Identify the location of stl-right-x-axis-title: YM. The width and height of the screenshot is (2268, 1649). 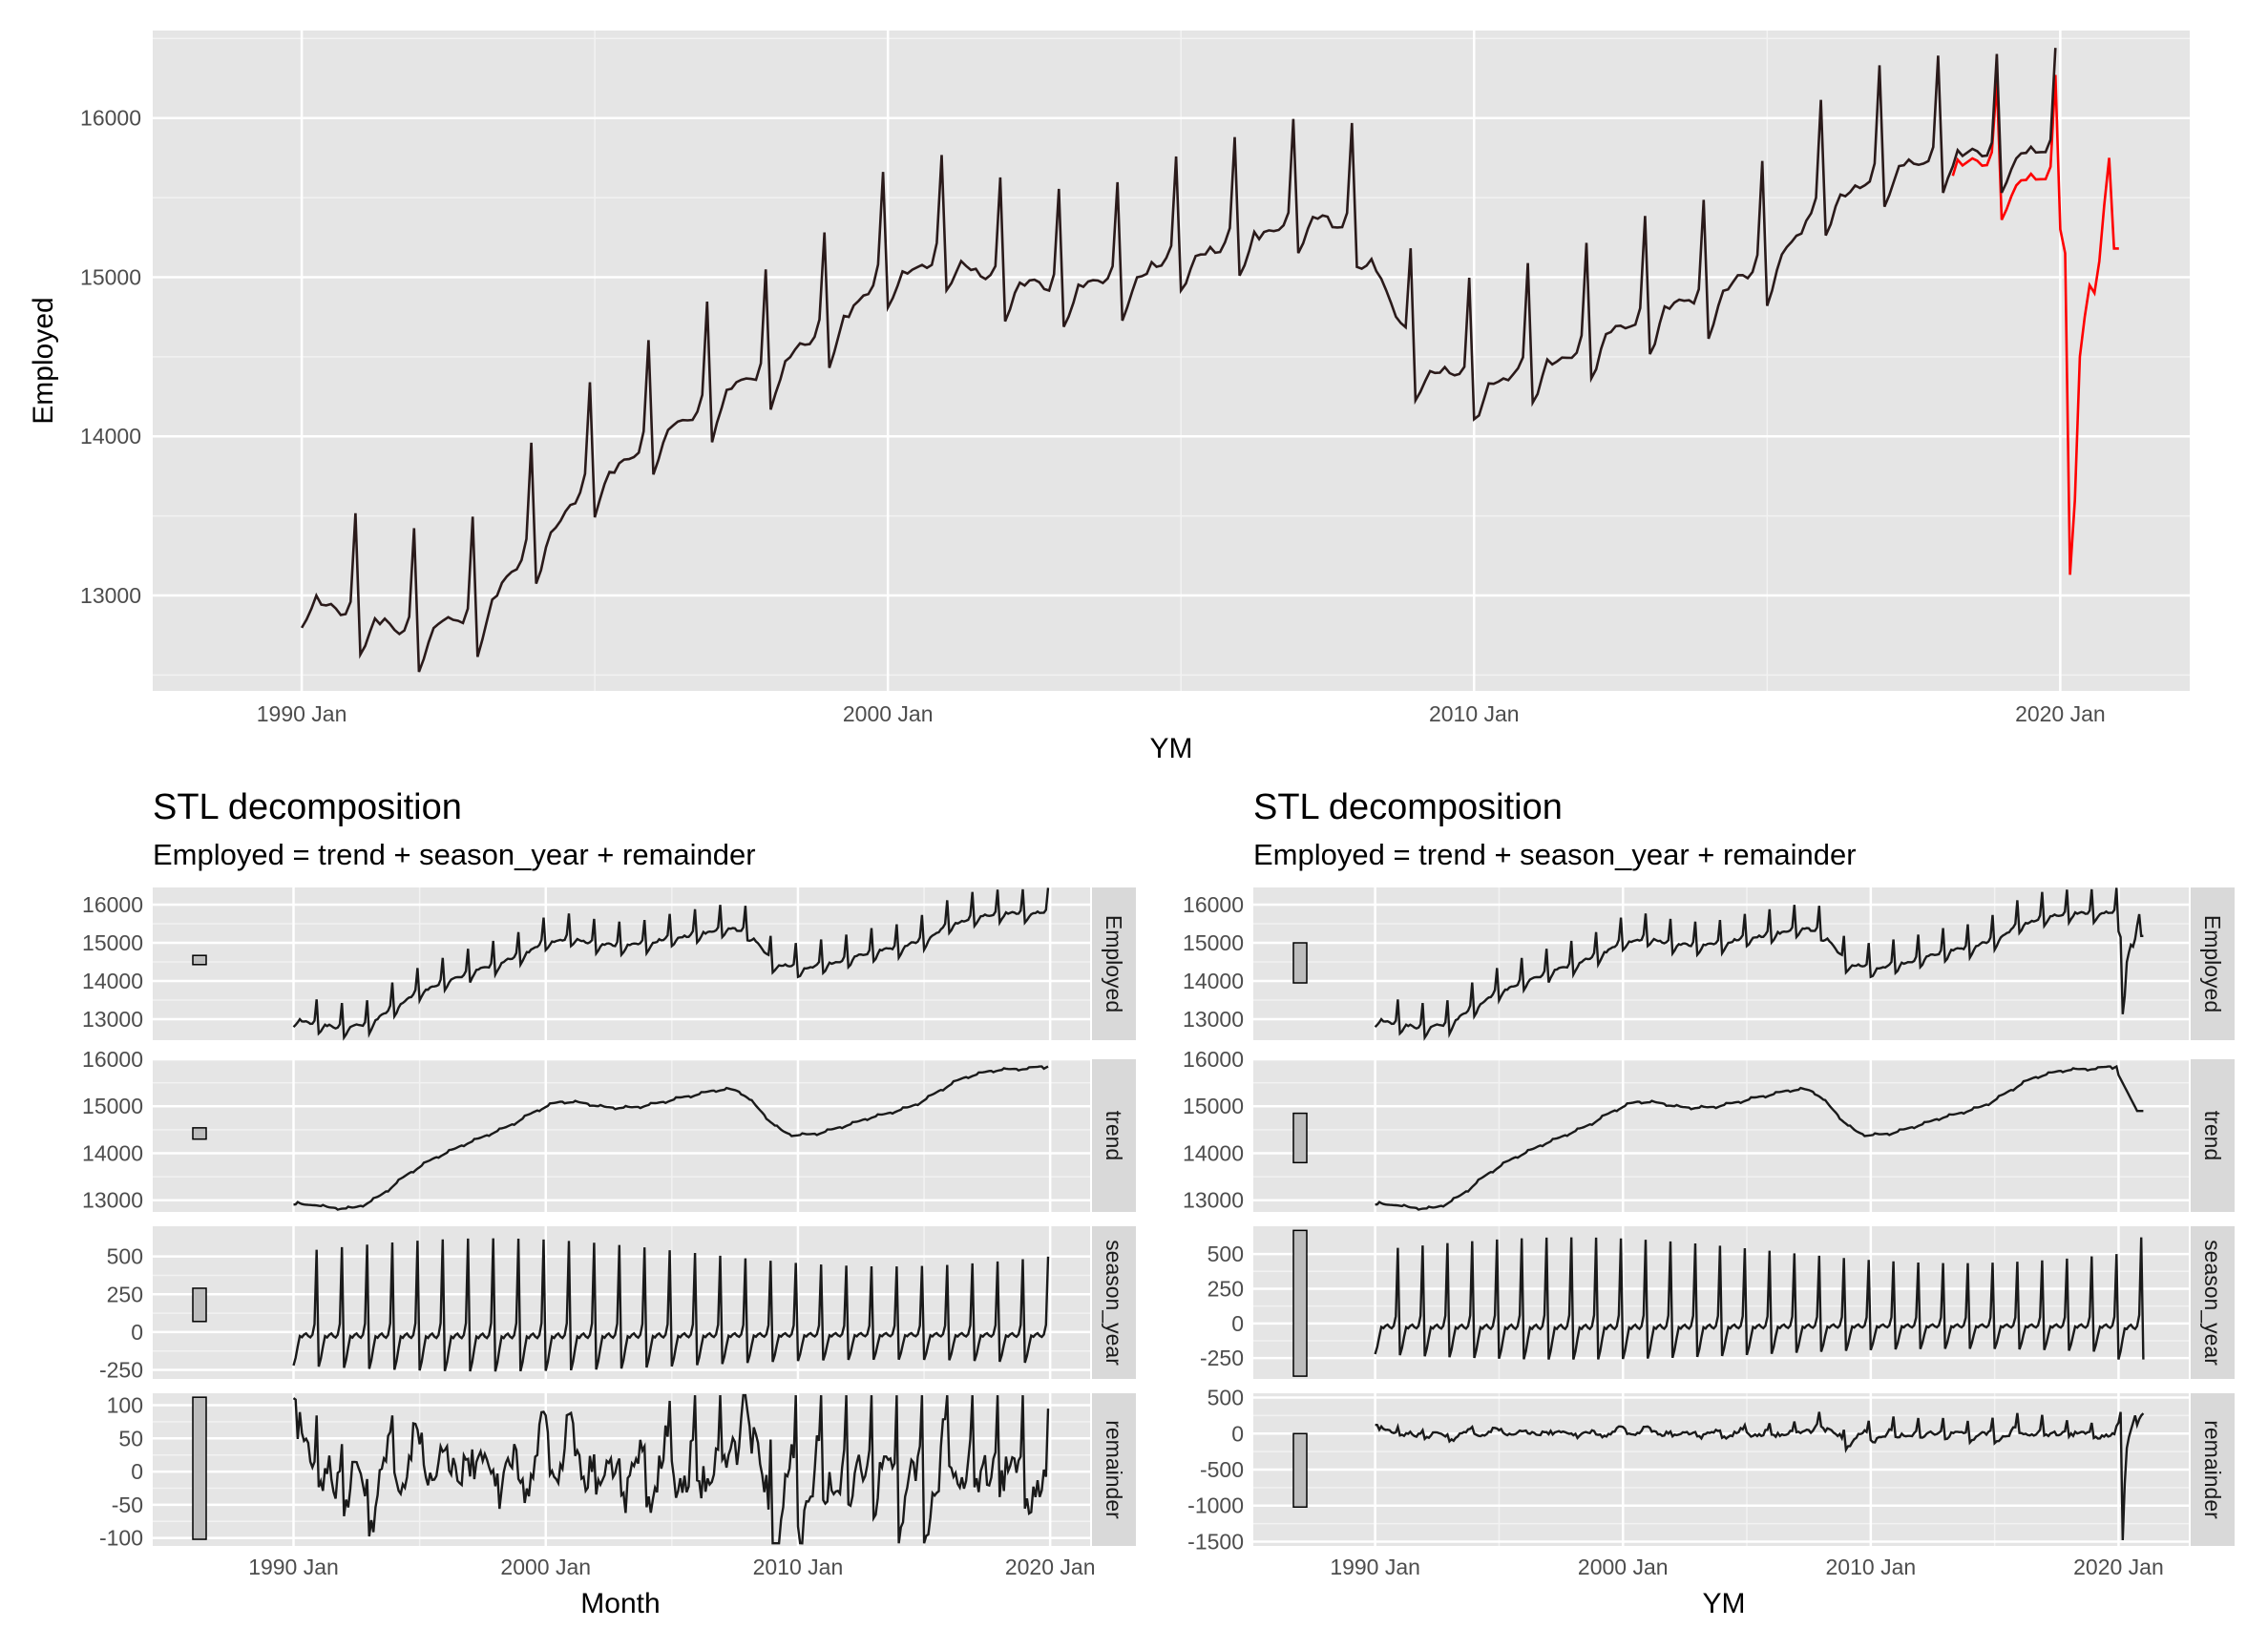
(1725, 1603).